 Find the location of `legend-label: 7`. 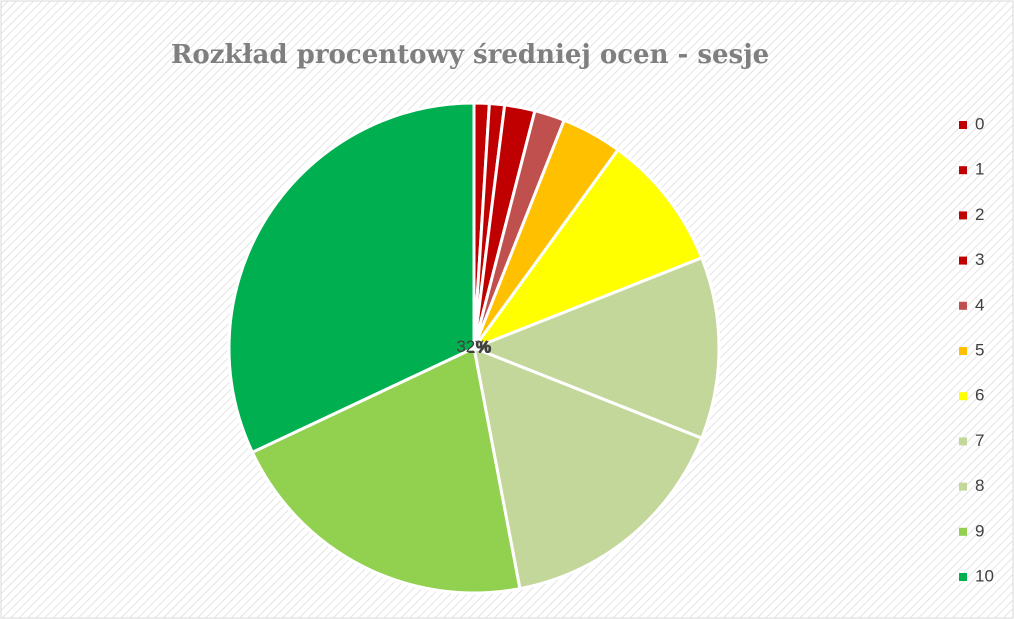

legend-label: 7 is located at coordinates (979, 440).